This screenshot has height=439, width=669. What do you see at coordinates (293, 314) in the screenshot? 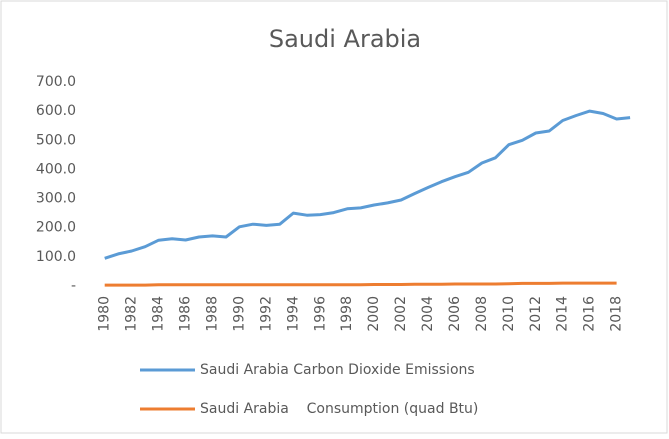
I see `x-tick-label: 1994` at bounding box center [293, 314].